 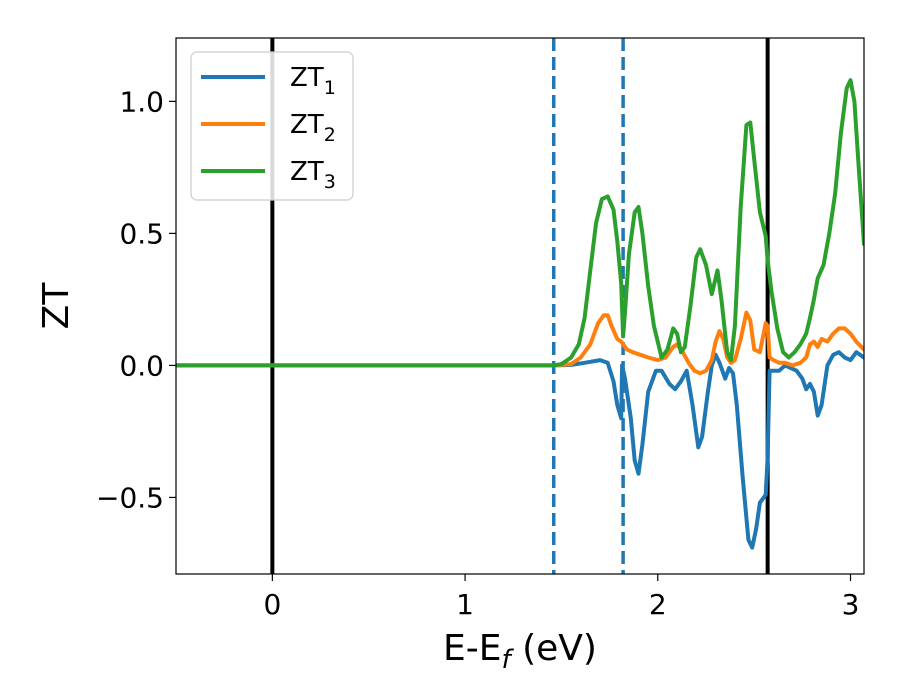 I want to click on x-axis-ticks: 0 1 2 3, so click(x=561, y=597).